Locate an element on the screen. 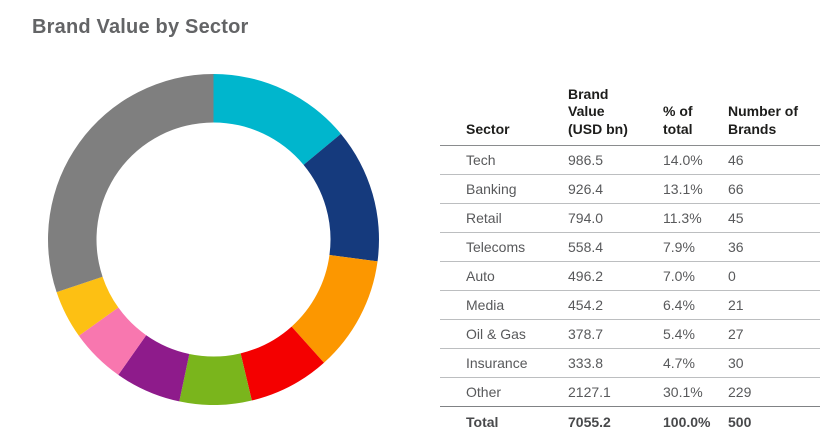  total-brands: 500 is located at coordinates (740, 422).